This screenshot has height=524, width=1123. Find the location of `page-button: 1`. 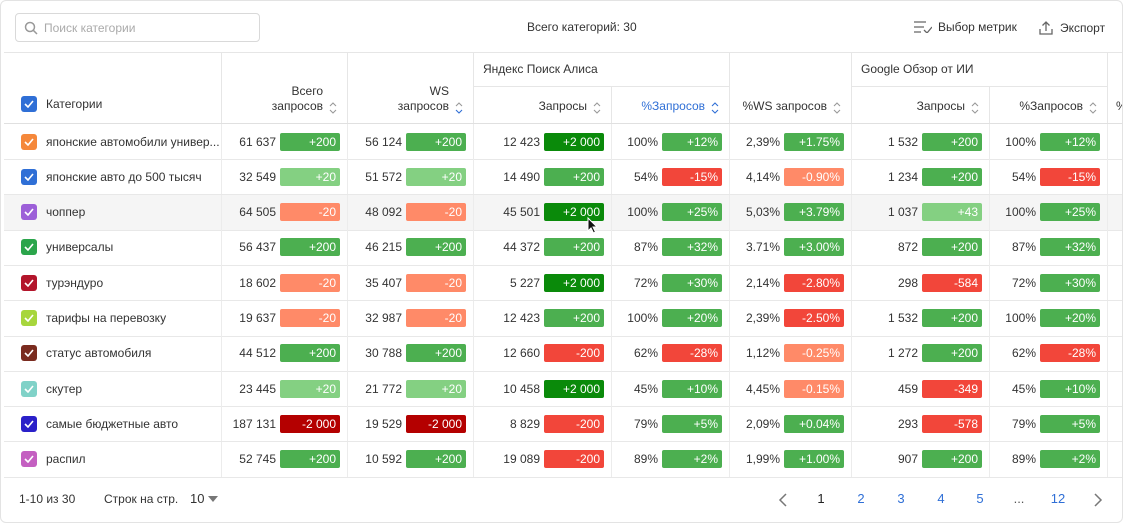

page-button: 1 is located at coordinates (821, 498).